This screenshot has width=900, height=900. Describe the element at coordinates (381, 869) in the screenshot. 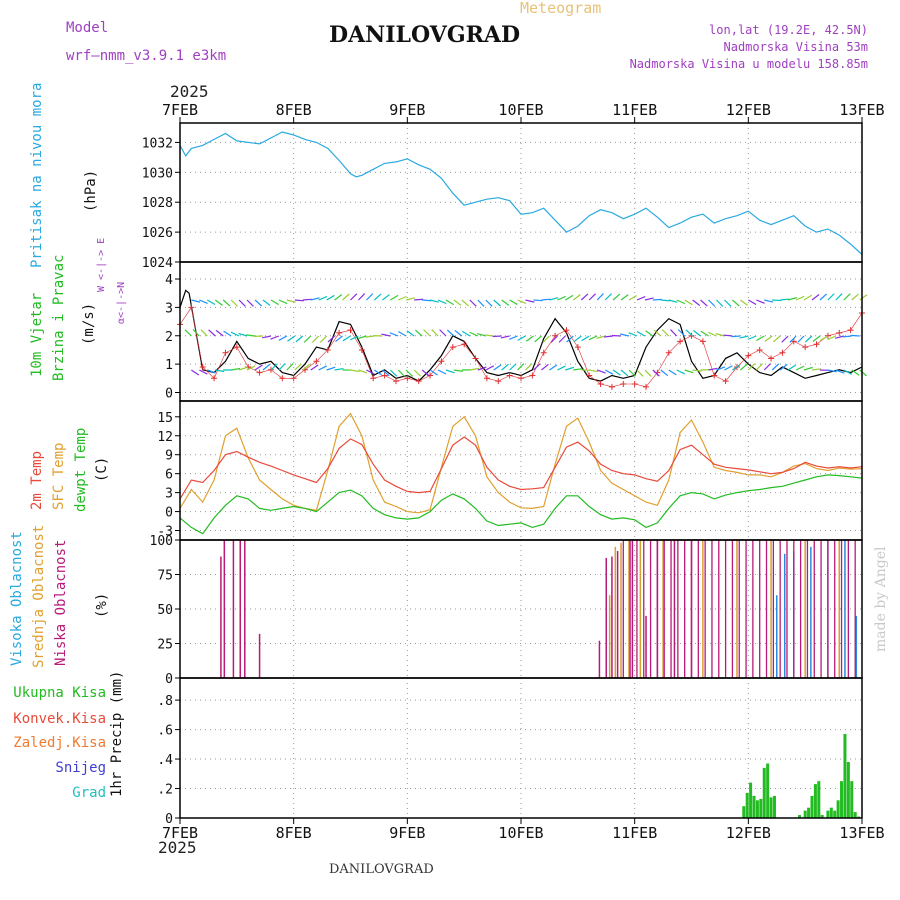

I see `footer-title: DANILOVGRAD` at that location.